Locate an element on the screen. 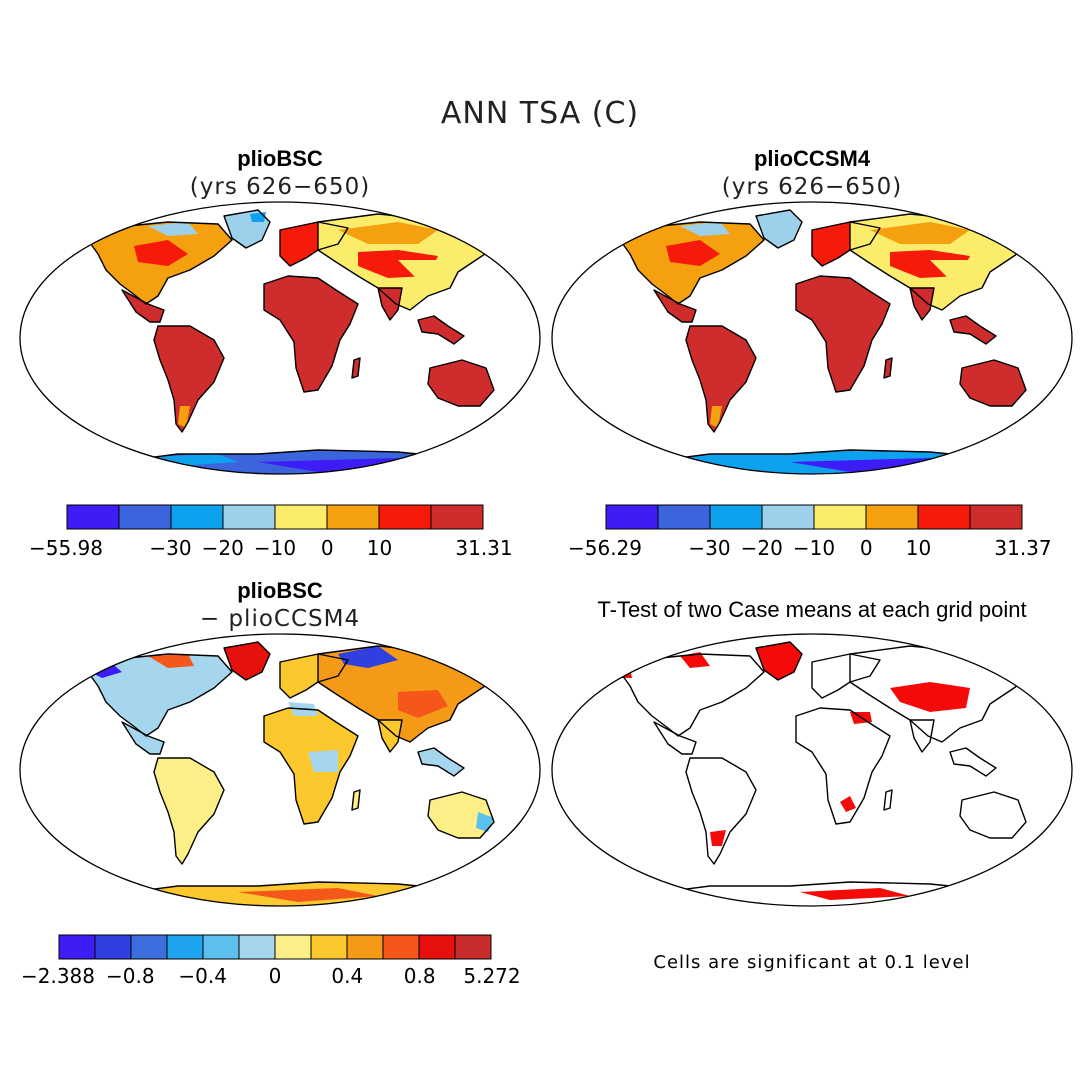  panel-b-colorbar is located at coordinates (814, 517).